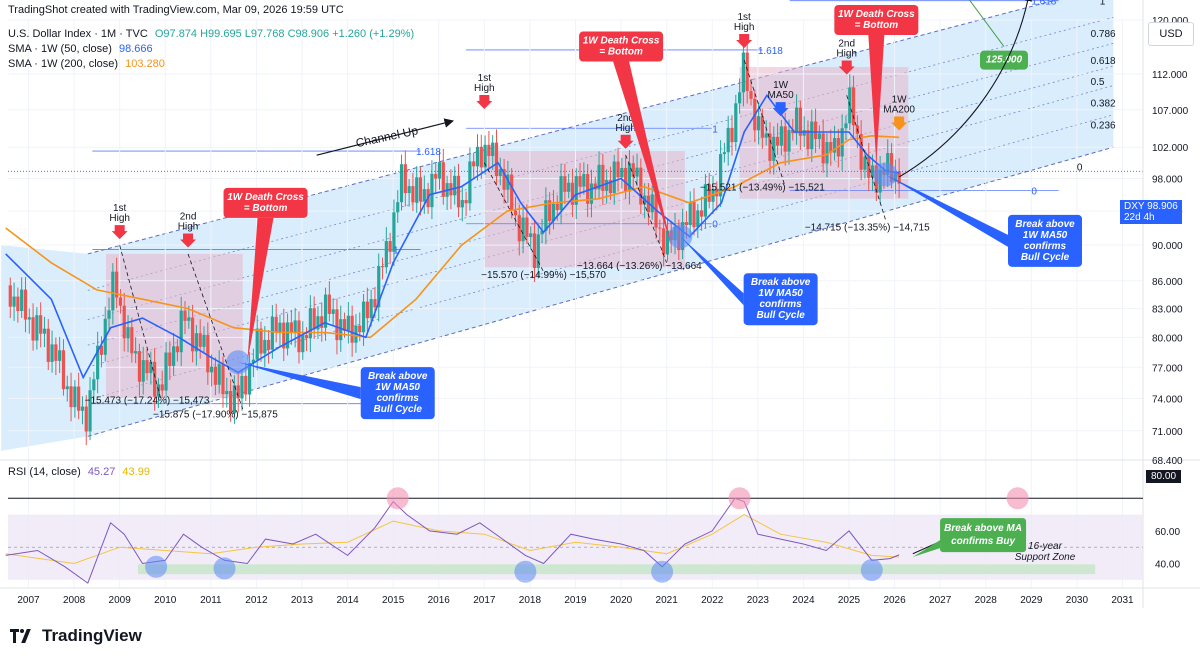 The height and width of the screenshot is (666, 1200). Describe the element at coordinates (1167, 399) in the screenshot. I see `price-axis-label: 74.000` at that location.